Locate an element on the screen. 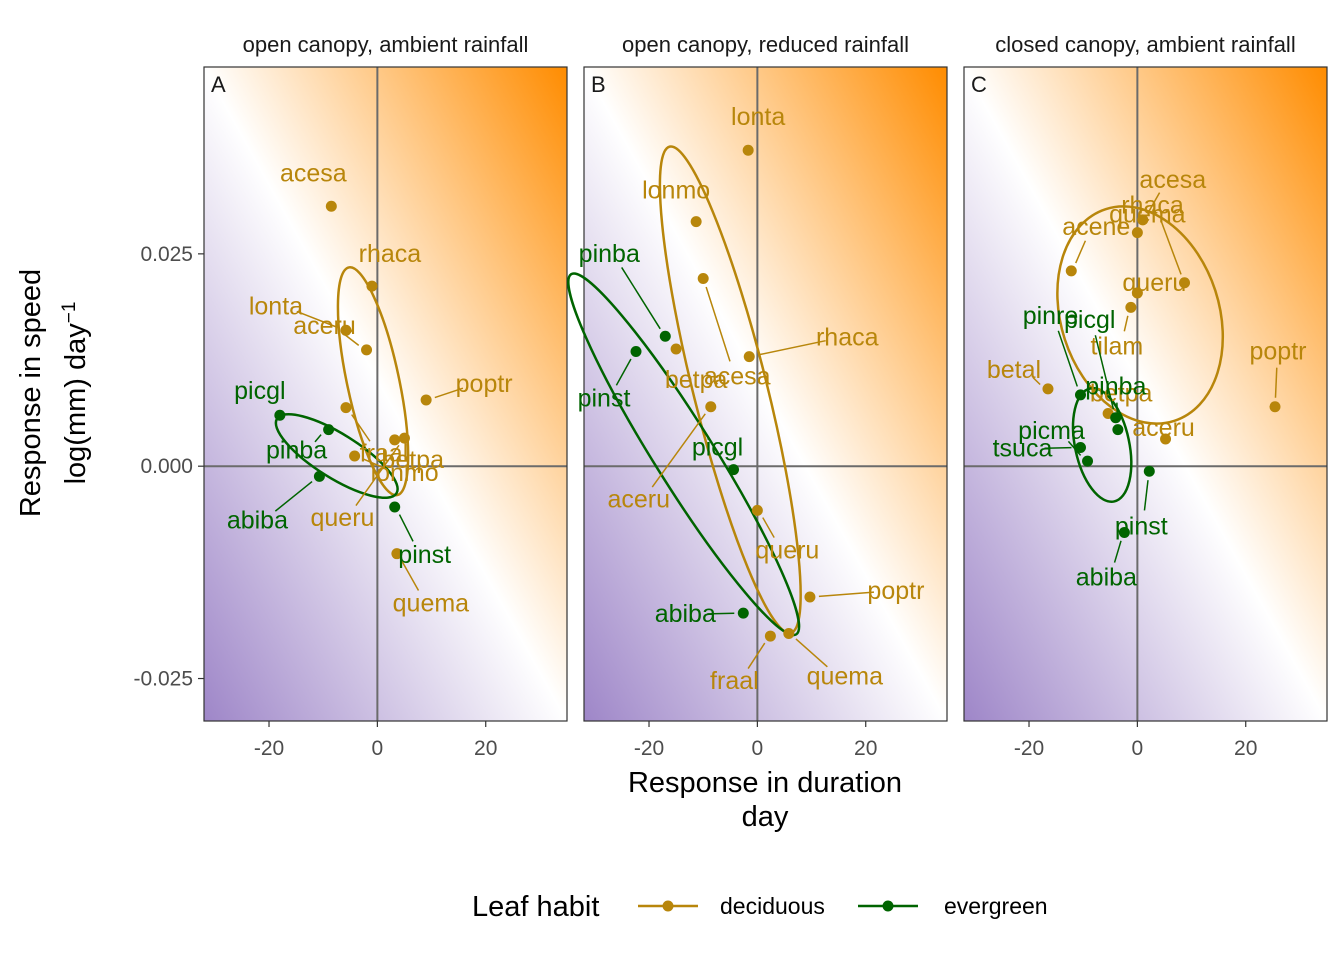 The height and width of the screenshot is (960, 1344). point-label-betal: betal is located at coordinates (1014, 370).